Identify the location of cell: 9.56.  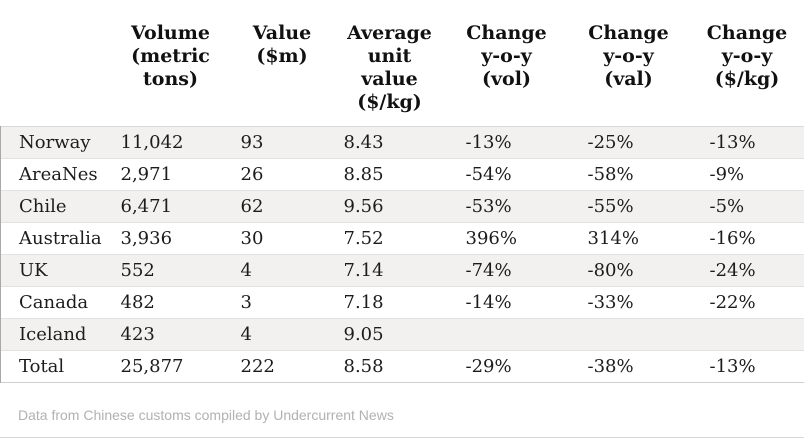
(363, 206).